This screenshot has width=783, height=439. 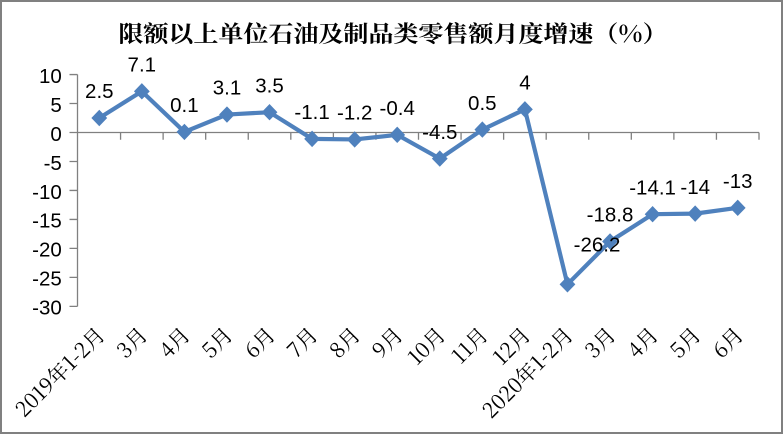 What do you see at coordinates (53, 163) in the screenshot?
I see `svg-text: -5` at bounding box center [53, 163].